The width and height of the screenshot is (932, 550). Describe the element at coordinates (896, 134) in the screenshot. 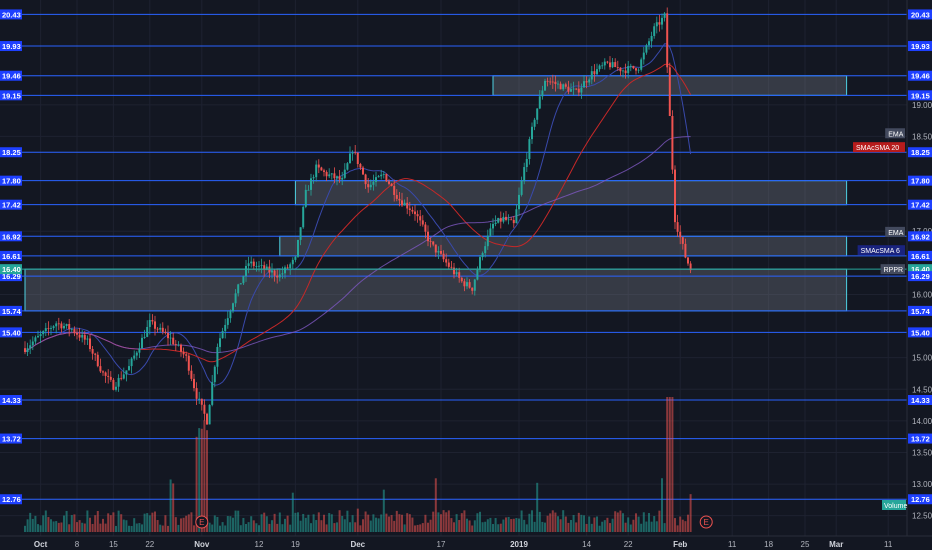

I see `indicator-tag: EMA` at that location.